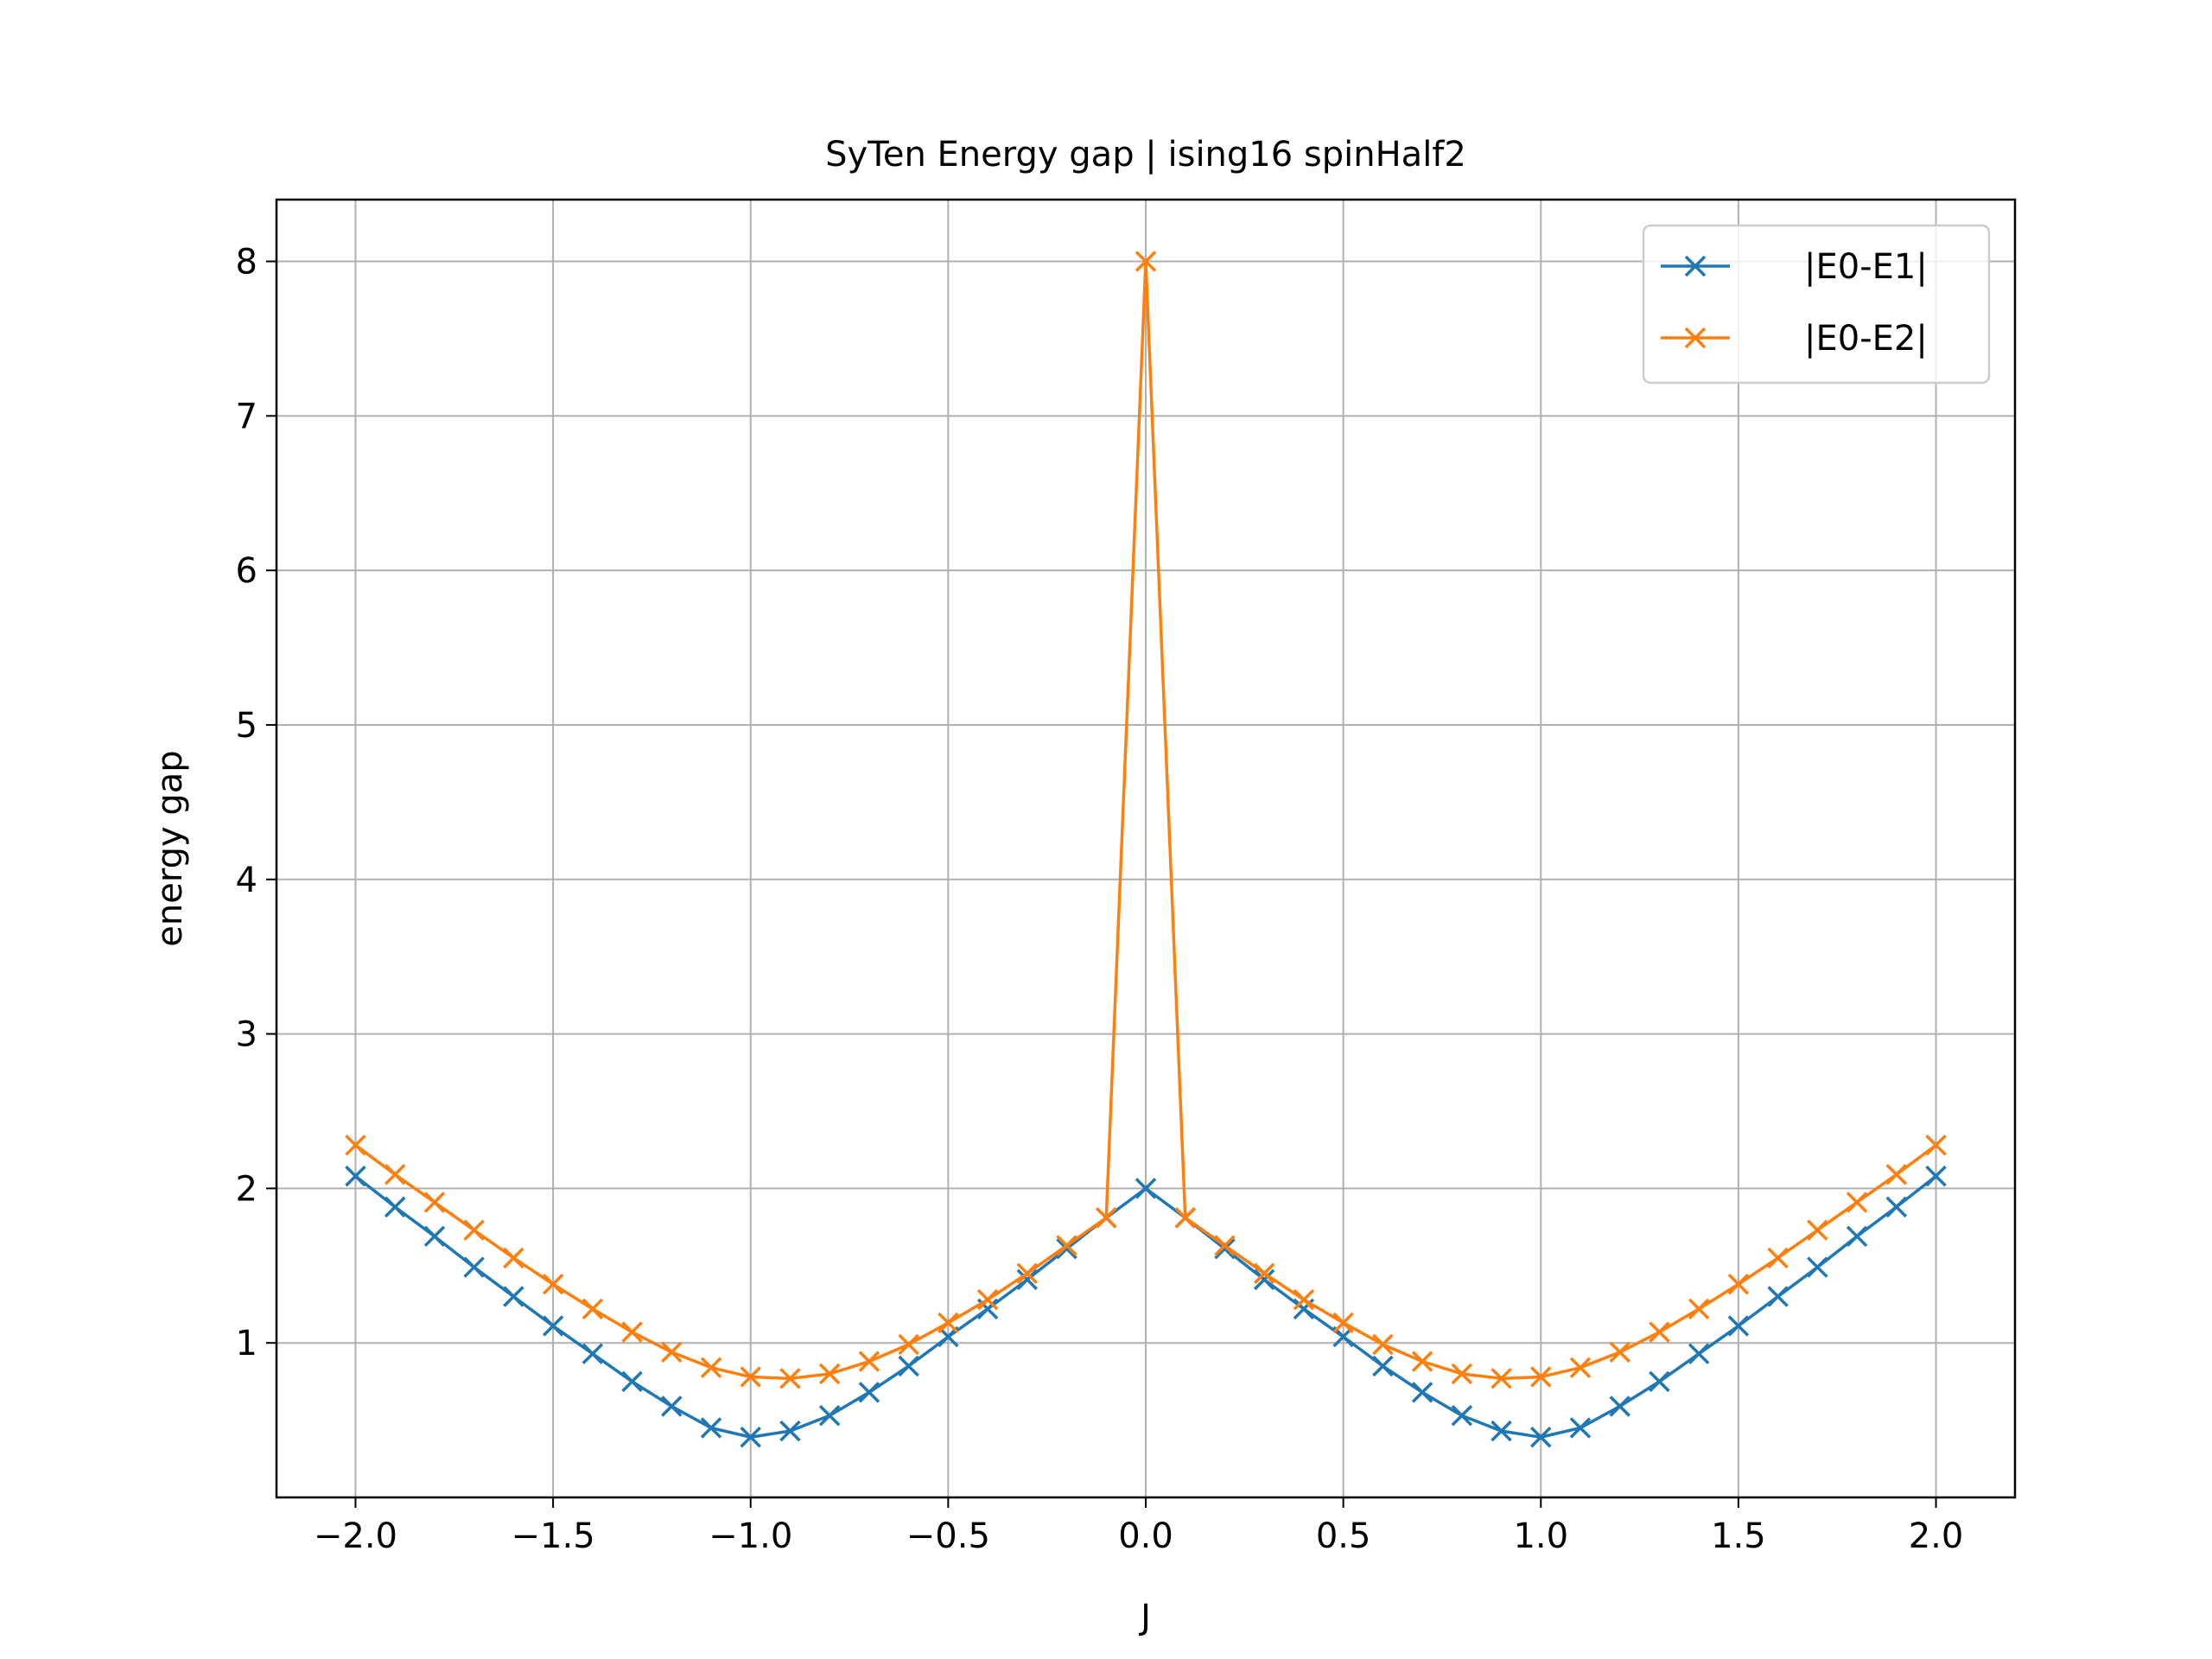  What do you see at coordinates (1144, 1617) in the screenshot?
I see `x-axis-label: J` at bounding box center [1144, 1617].